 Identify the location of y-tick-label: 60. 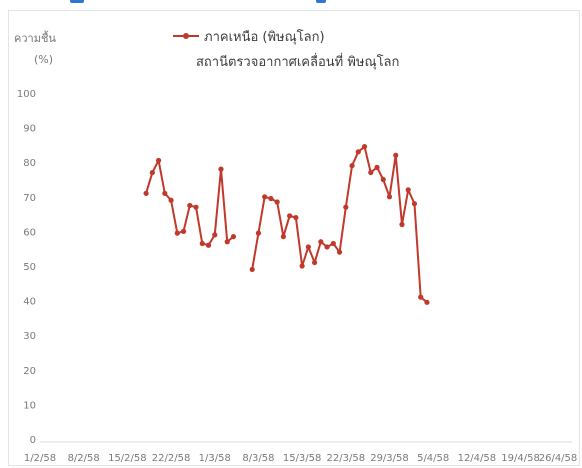
(29, 232).